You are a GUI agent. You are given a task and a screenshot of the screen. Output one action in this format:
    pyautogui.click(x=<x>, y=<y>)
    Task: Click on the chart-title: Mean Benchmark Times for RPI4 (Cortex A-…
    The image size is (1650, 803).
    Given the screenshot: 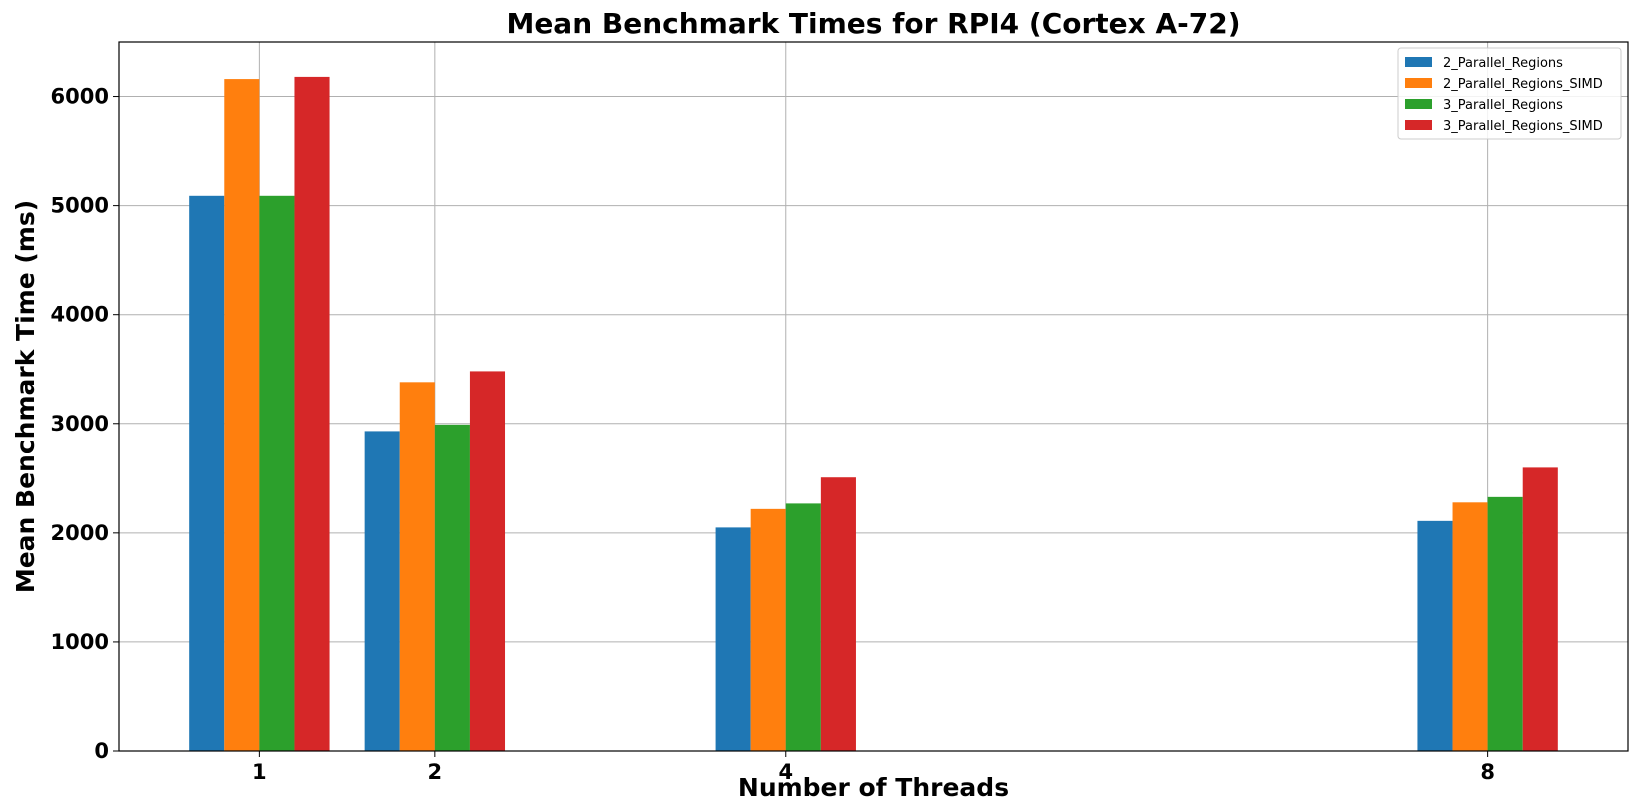 What is the action you would take?
    pyautogui.click(x=873, y=23)
    